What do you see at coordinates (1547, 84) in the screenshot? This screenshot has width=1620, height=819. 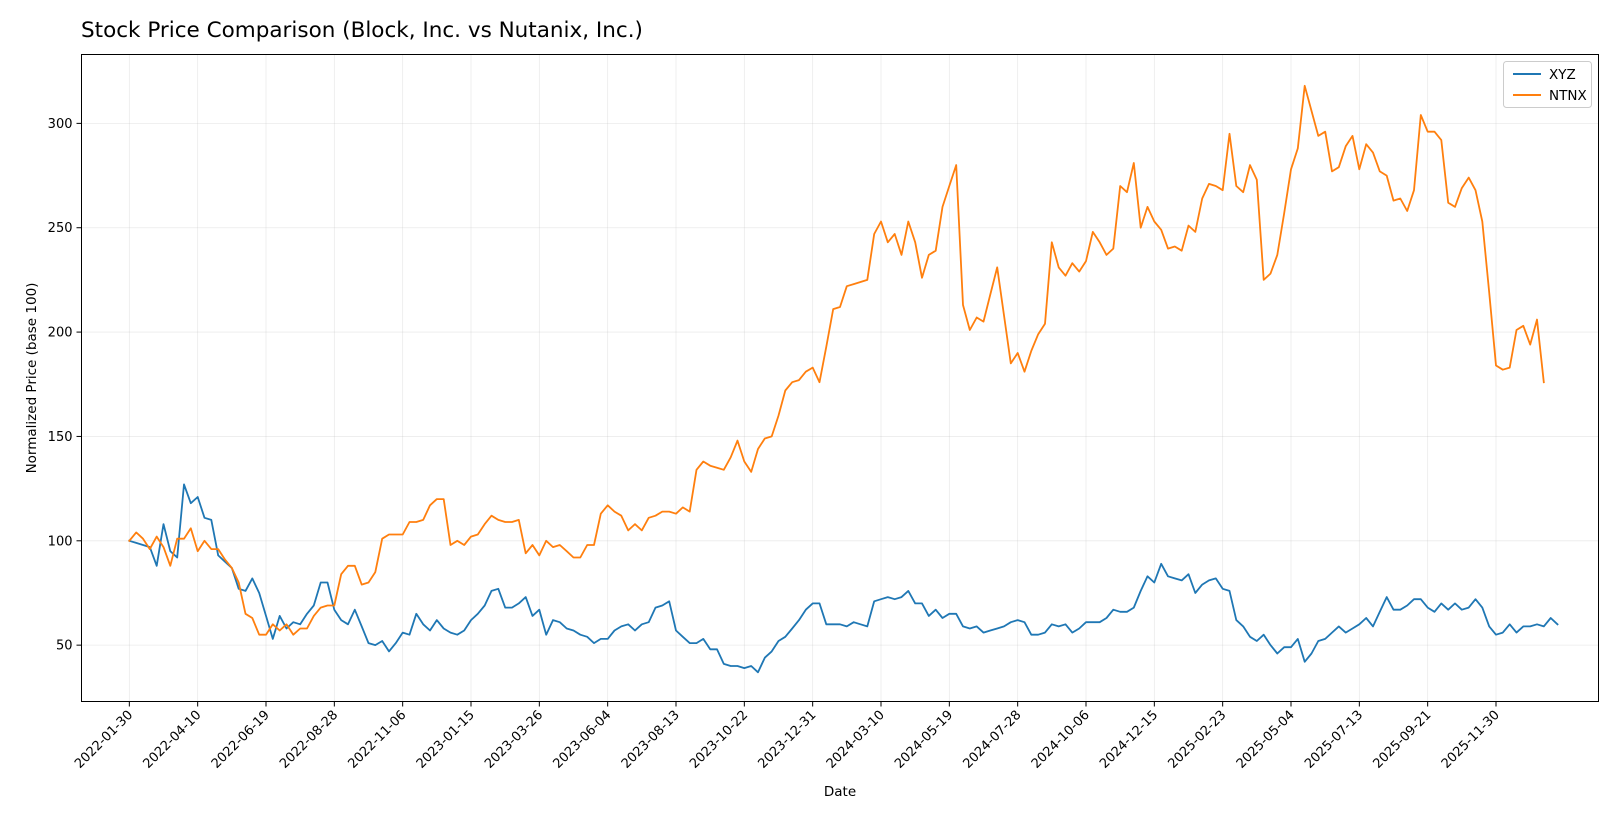 I see `legend: XYZ NTNX` at bounding box center [1547, 84].